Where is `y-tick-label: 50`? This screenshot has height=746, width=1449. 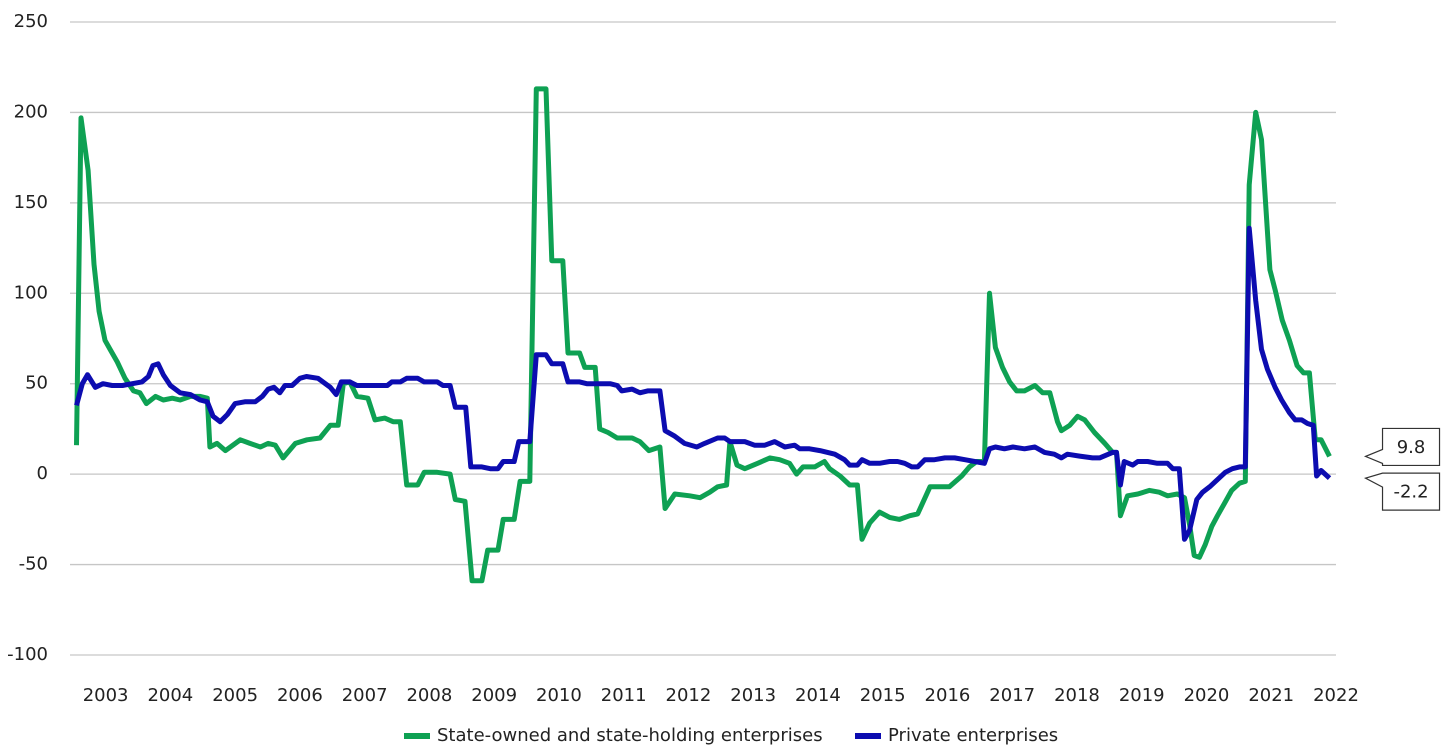 y-tick-label: 50 is located at coordinates (36, 383).